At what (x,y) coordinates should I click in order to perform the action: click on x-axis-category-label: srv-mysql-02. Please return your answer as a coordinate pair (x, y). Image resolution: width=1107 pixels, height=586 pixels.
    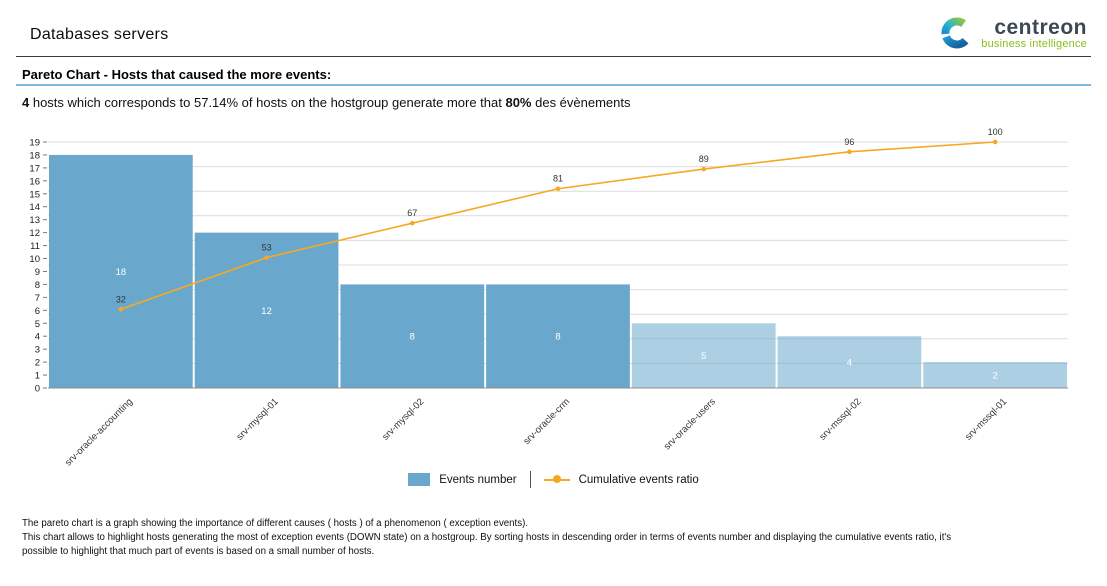
    Looking at the image, I should click on (403, 419).